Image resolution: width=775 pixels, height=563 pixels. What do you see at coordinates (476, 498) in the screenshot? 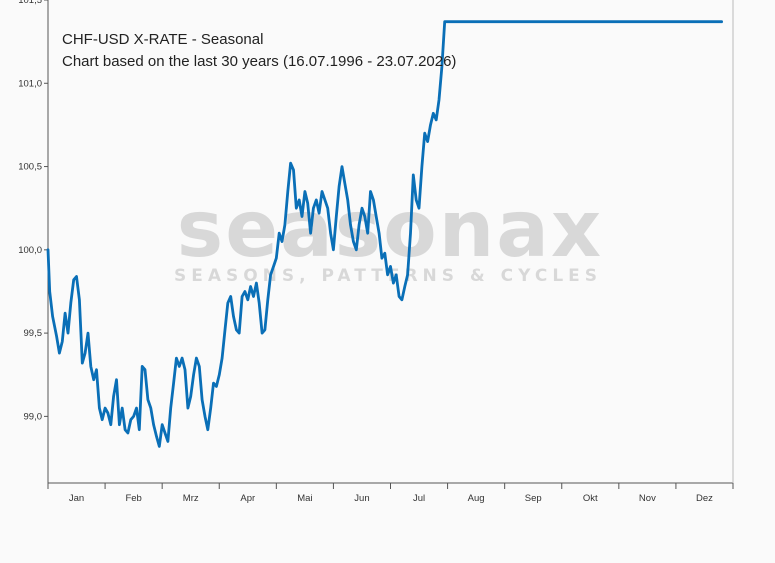
I see `x-tick-label: Aug` at bounding box center [476, 498].